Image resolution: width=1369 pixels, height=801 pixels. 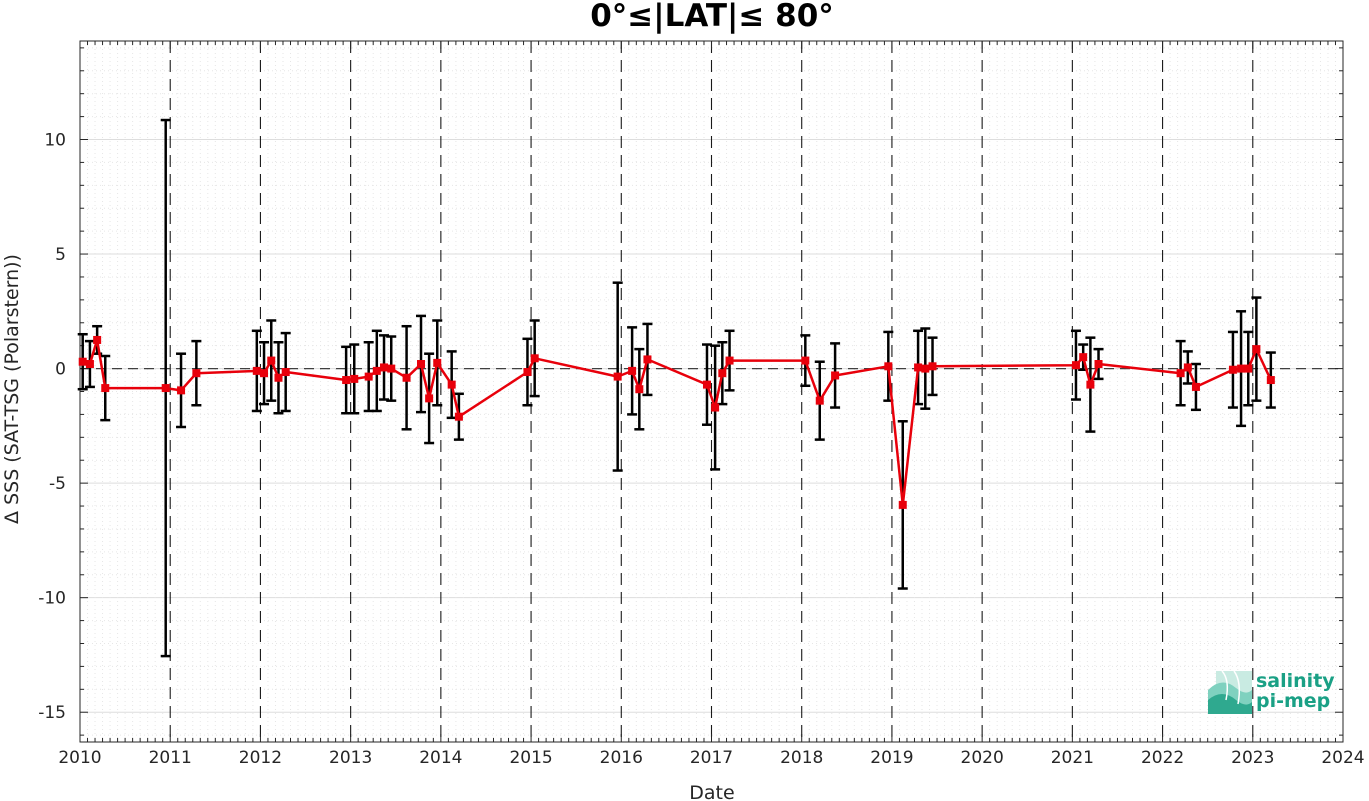 What do you see at coordinates (1230, 692) in the screenshot?
I see `waves-icon` at bounding box center [1230, 692].